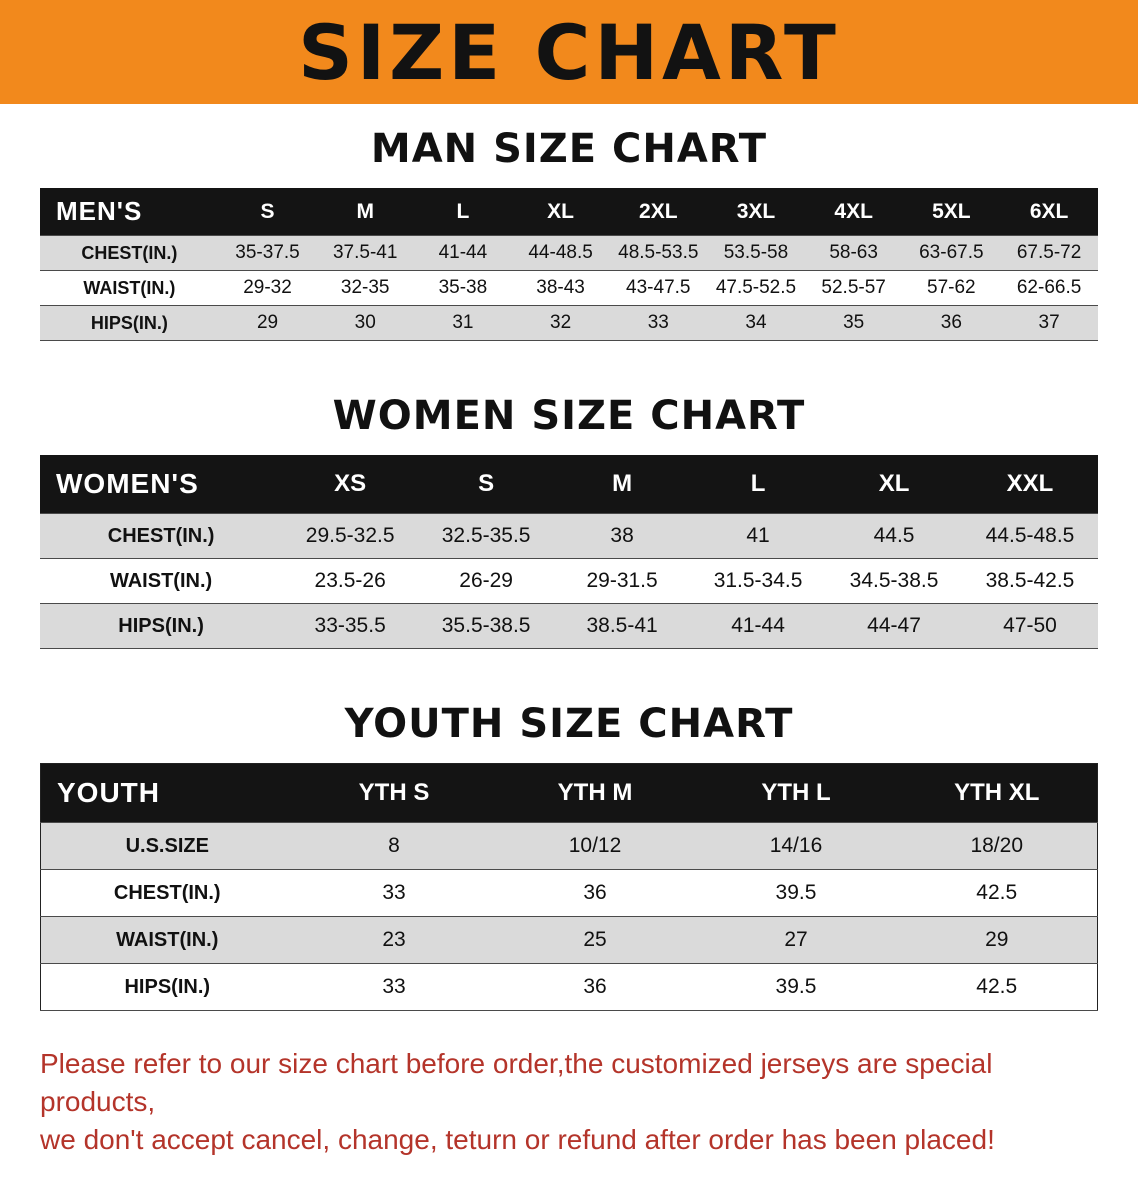  I want to click on size-header-cell: YTH M, so click(595, 793).